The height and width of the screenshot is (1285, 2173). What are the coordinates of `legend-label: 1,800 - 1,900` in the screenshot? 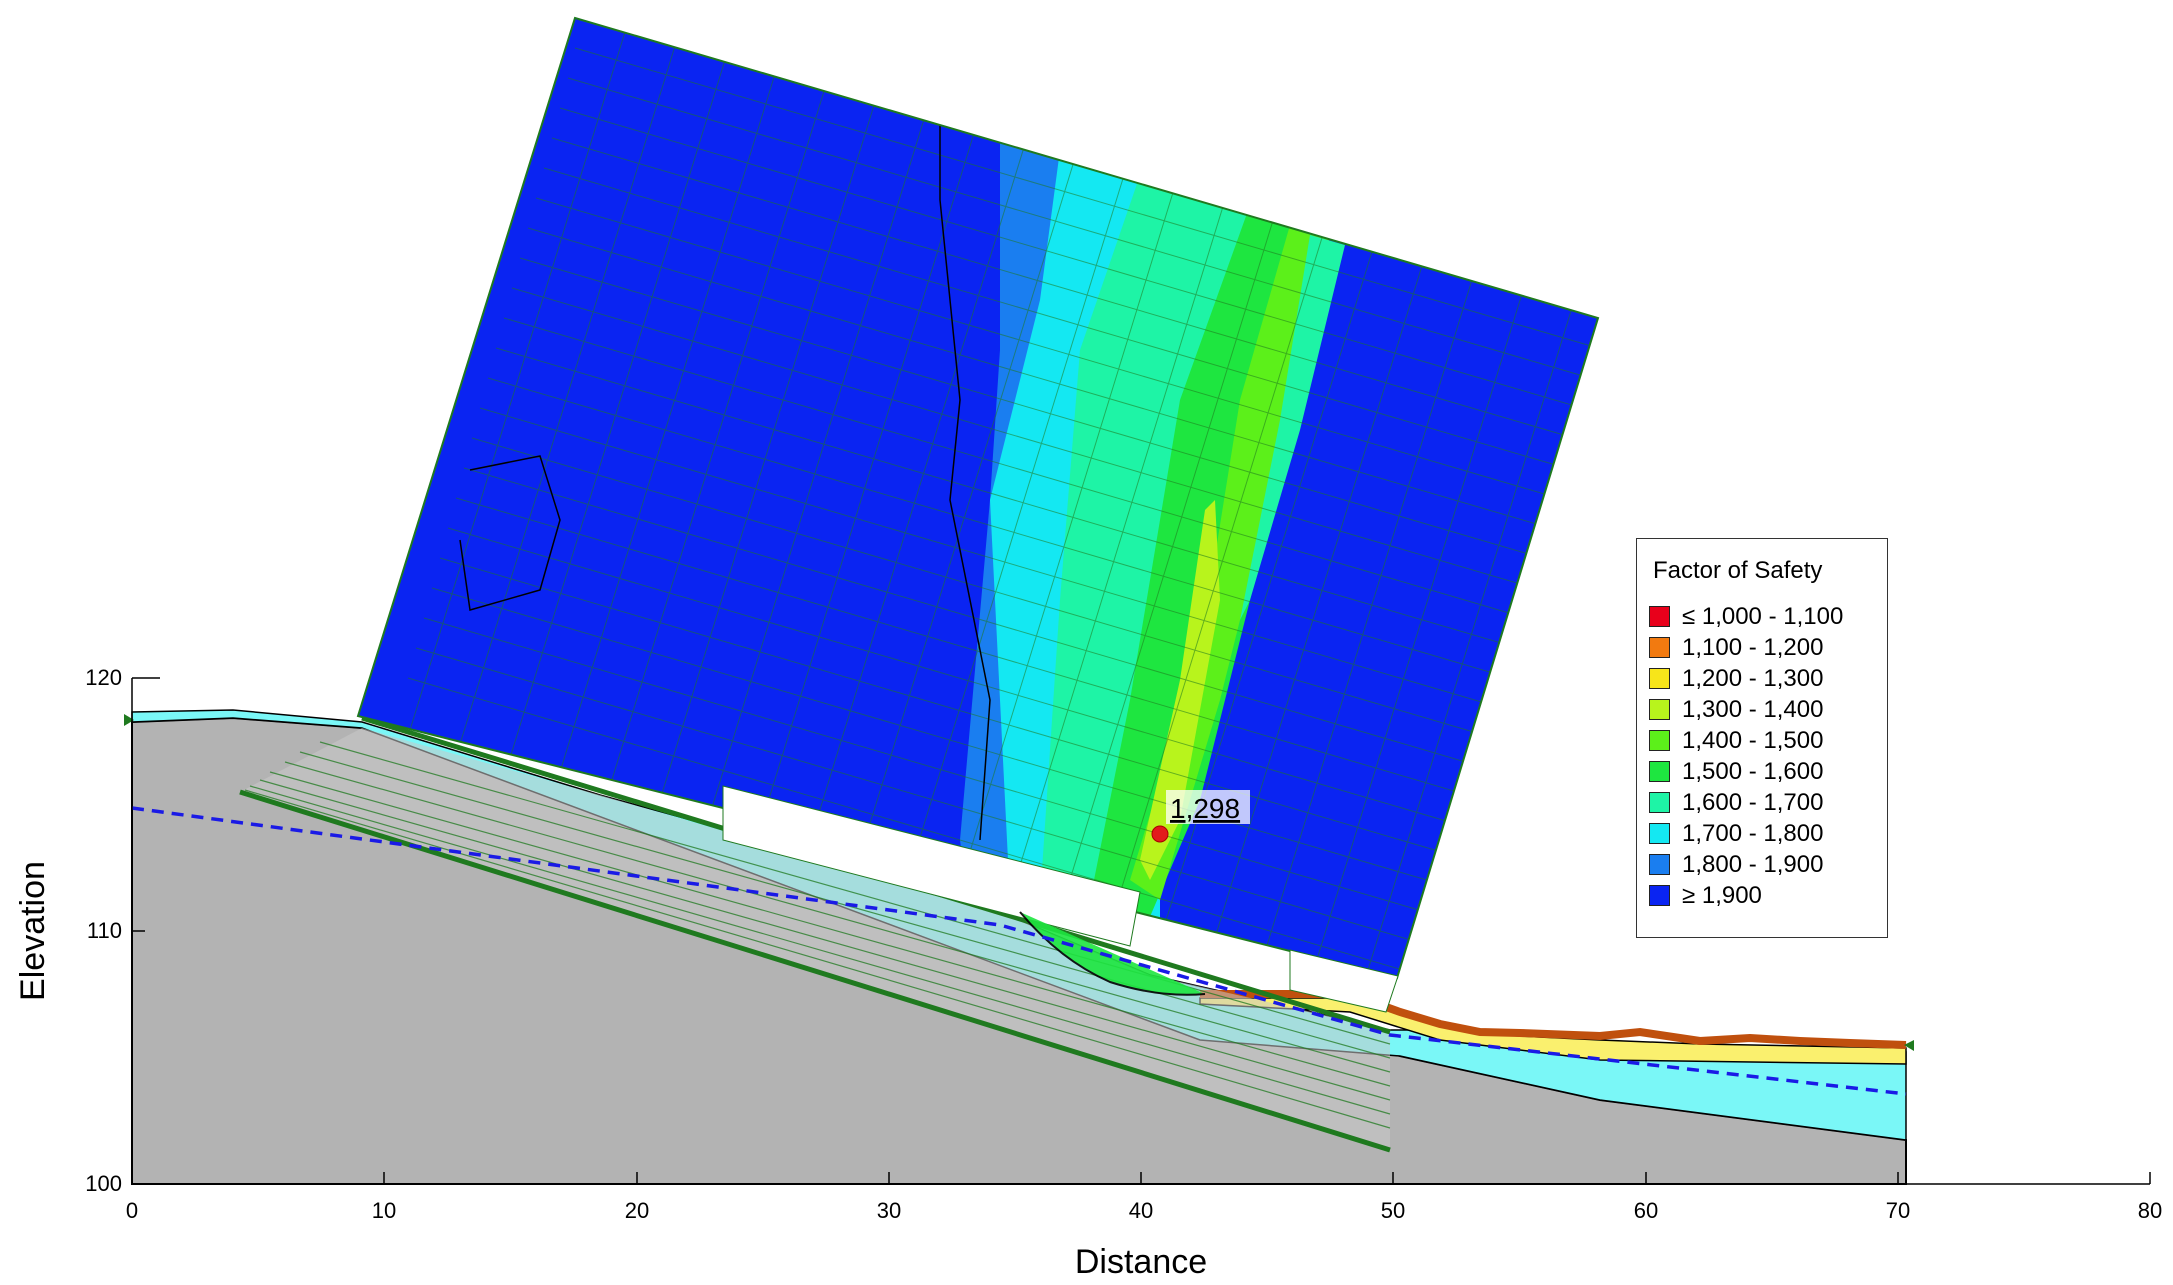 It's located at (1753, 864).